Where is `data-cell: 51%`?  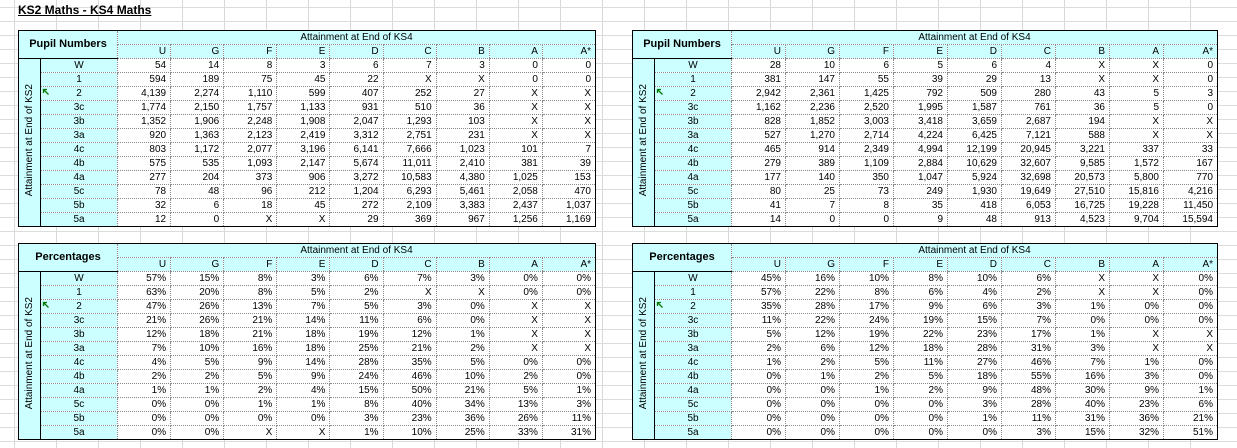 data-cell: 51% is located at coordinates (1190, 432).